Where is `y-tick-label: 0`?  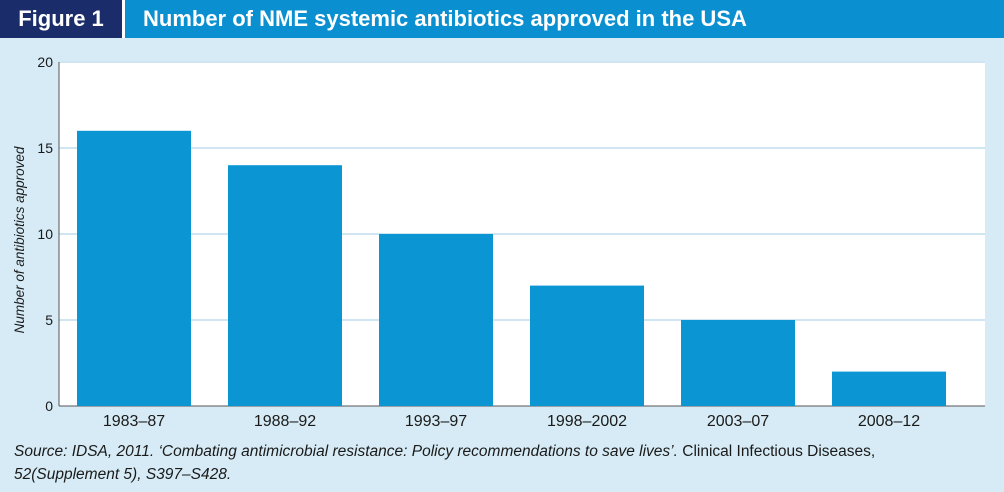
y-tick-label: 0 is located at coordinates (49, 406).